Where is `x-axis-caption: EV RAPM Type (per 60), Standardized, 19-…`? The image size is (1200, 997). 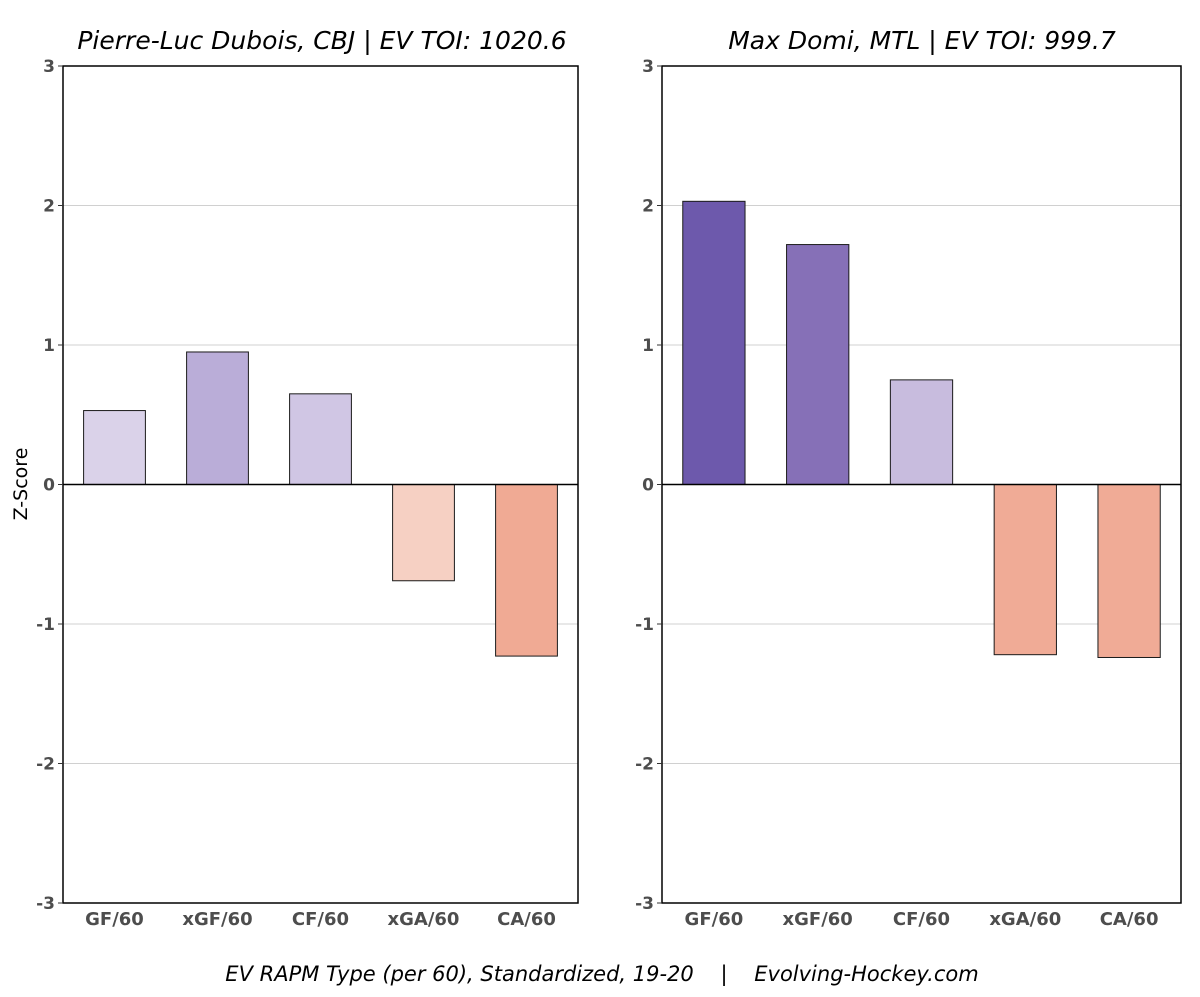
x-axis-caption: EV RAPM Type (per 60), Standardized, 19-… is located at coordinates (601, 974).